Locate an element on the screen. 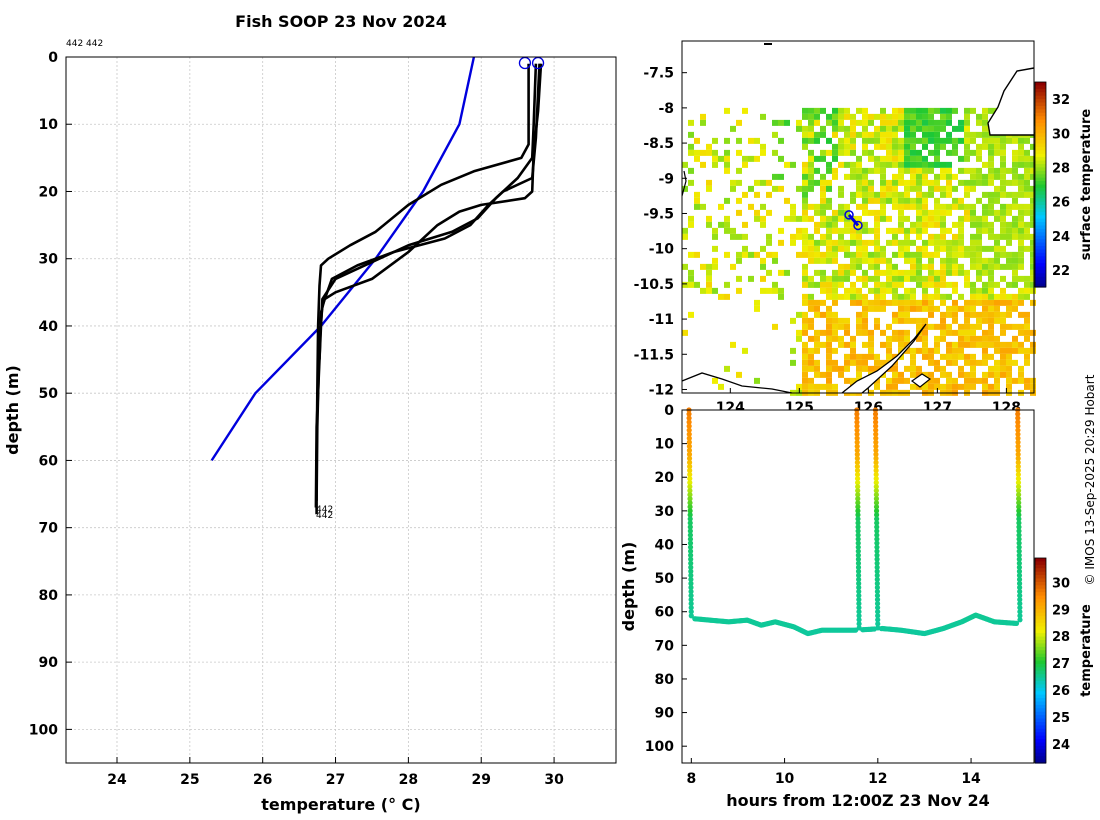  map-colorbar-label: 28 is located at coordinates (1061, 168).